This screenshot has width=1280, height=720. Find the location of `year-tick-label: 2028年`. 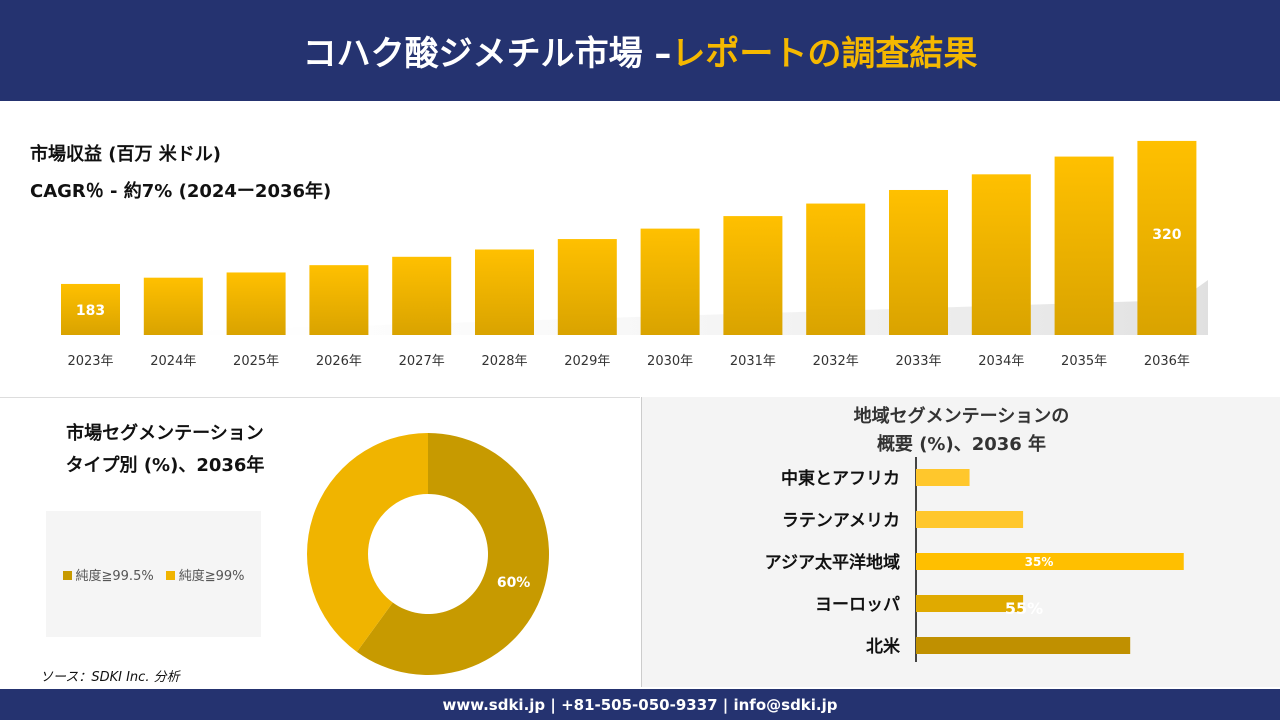

year-tick-label: 2028年 is located at coordinates (504, 361).